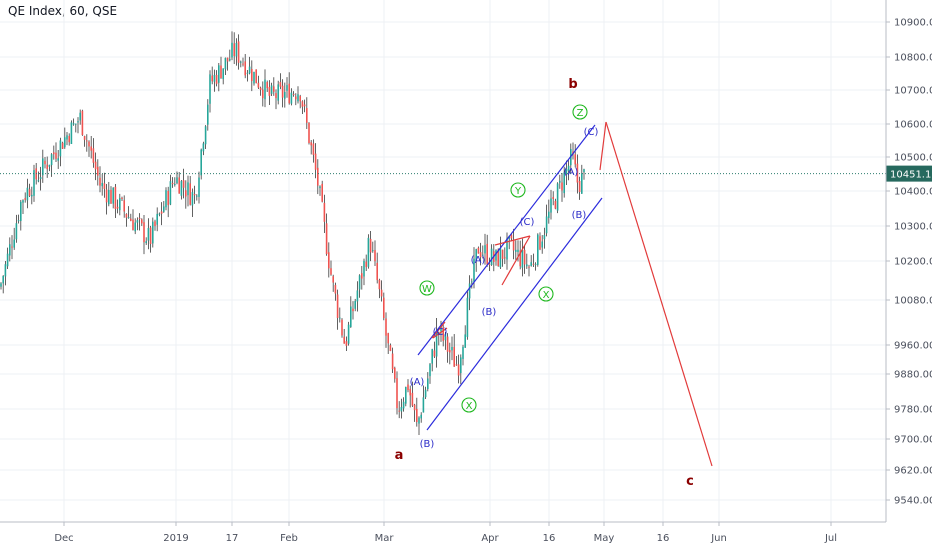 The height and width of the screenshot is (550, 932). I want to click on wave-y-label: Y, so click(518, 191).